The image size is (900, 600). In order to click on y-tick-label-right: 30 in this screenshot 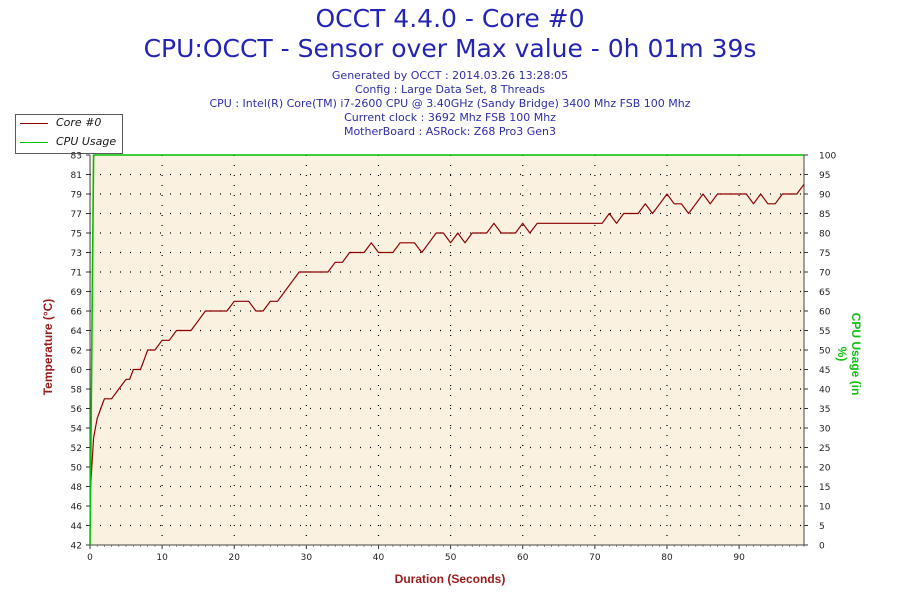, I will do `click(825, 430)`.